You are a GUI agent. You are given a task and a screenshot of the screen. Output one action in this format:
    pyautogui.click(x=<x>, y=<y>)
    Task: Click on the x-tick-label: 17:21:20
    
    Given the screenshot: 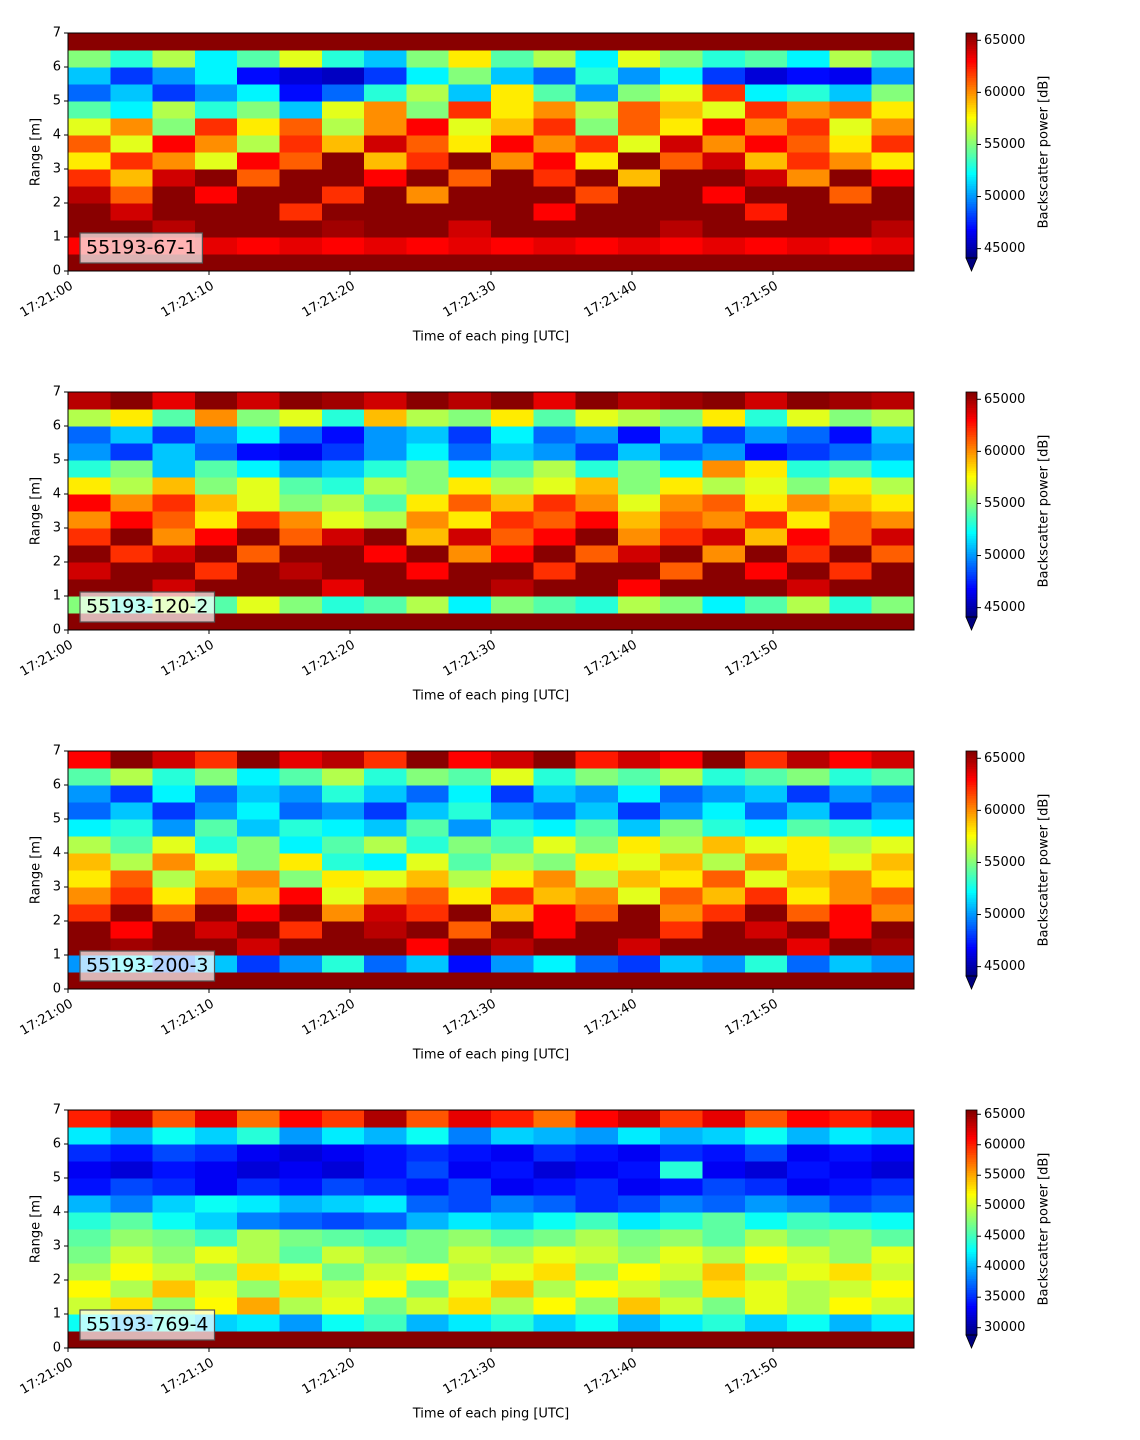 What is the action you would take?
    pyautogui.click(x=329, y=659)
    